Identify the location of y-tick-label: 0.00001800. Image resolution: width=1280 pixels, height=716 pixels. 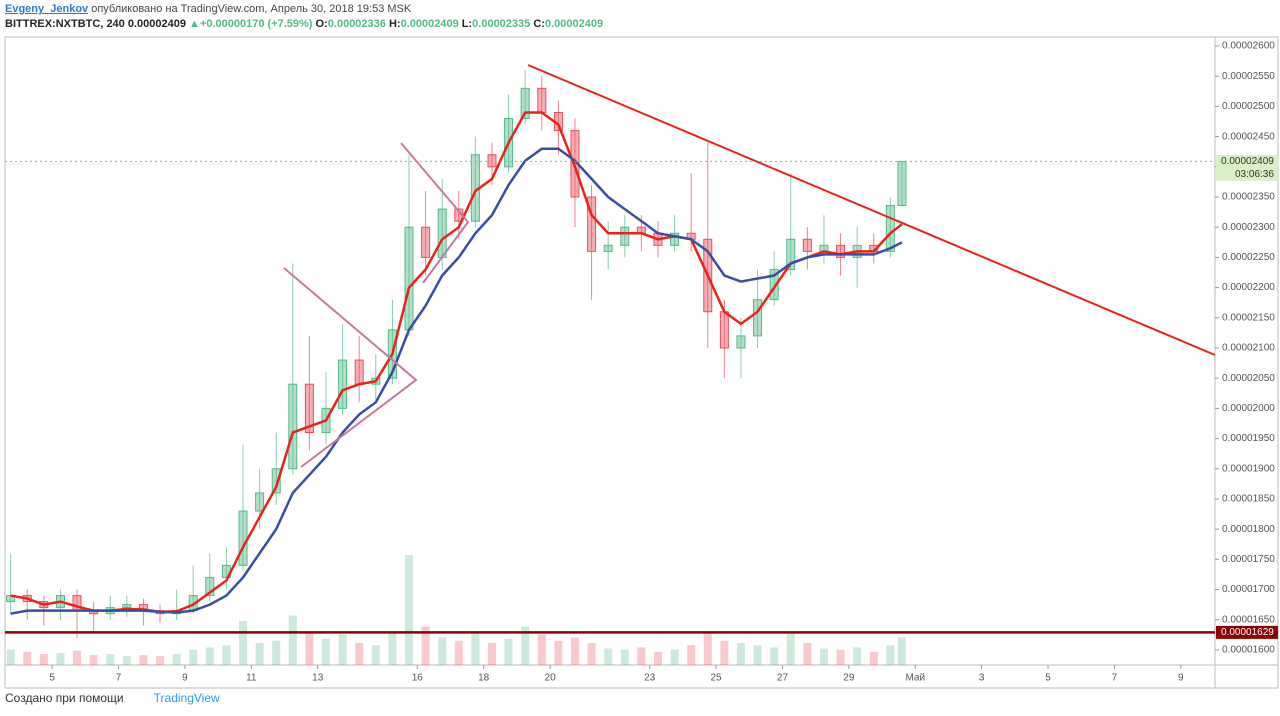
(1248, 529).